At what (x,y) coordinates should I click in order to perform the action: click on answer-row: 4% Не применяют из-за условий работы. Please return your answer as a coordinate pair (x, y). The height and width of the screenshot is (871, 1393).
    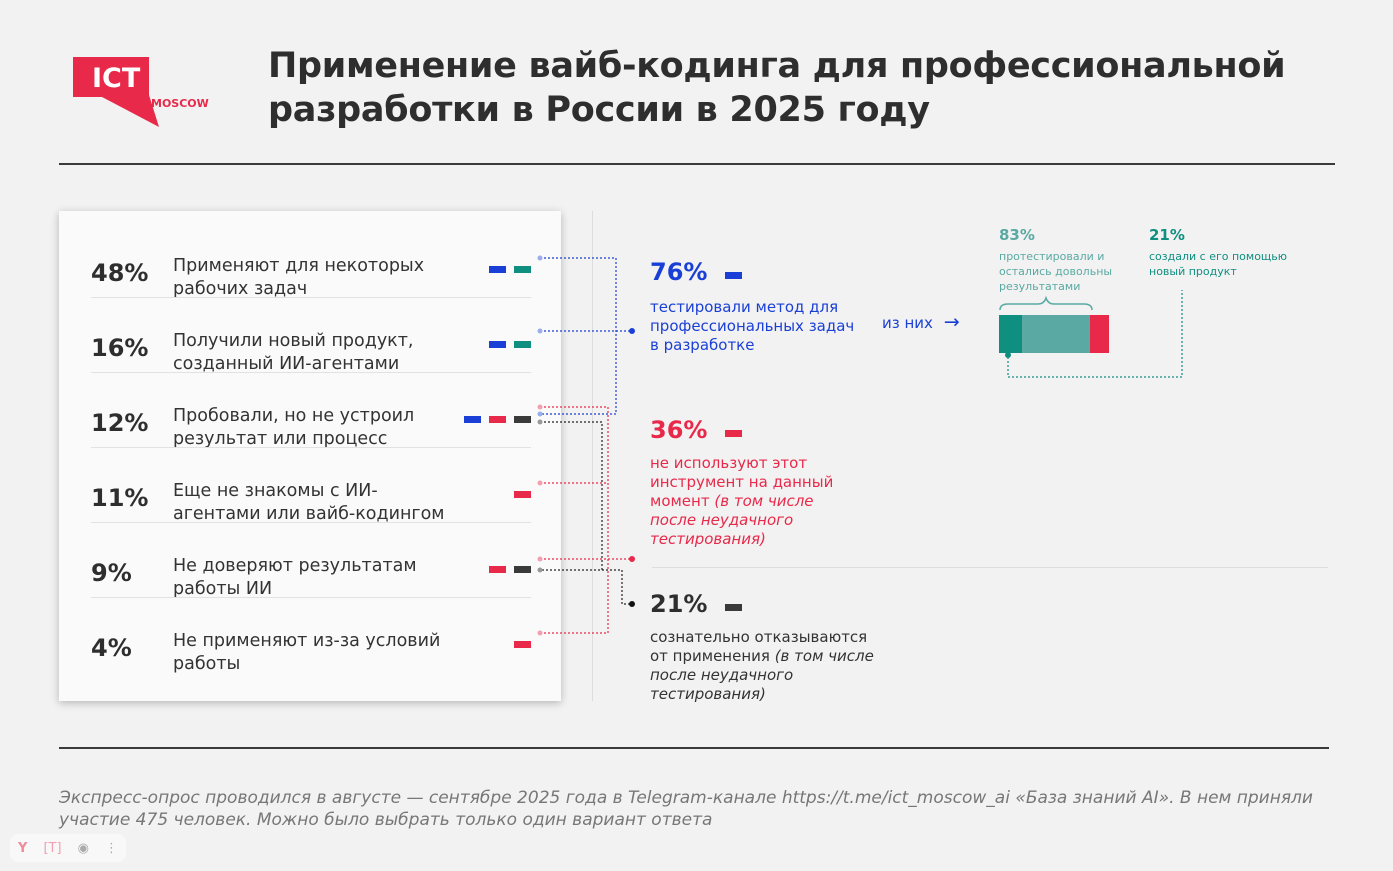
    Looking at the image, I should click on (311, 658).